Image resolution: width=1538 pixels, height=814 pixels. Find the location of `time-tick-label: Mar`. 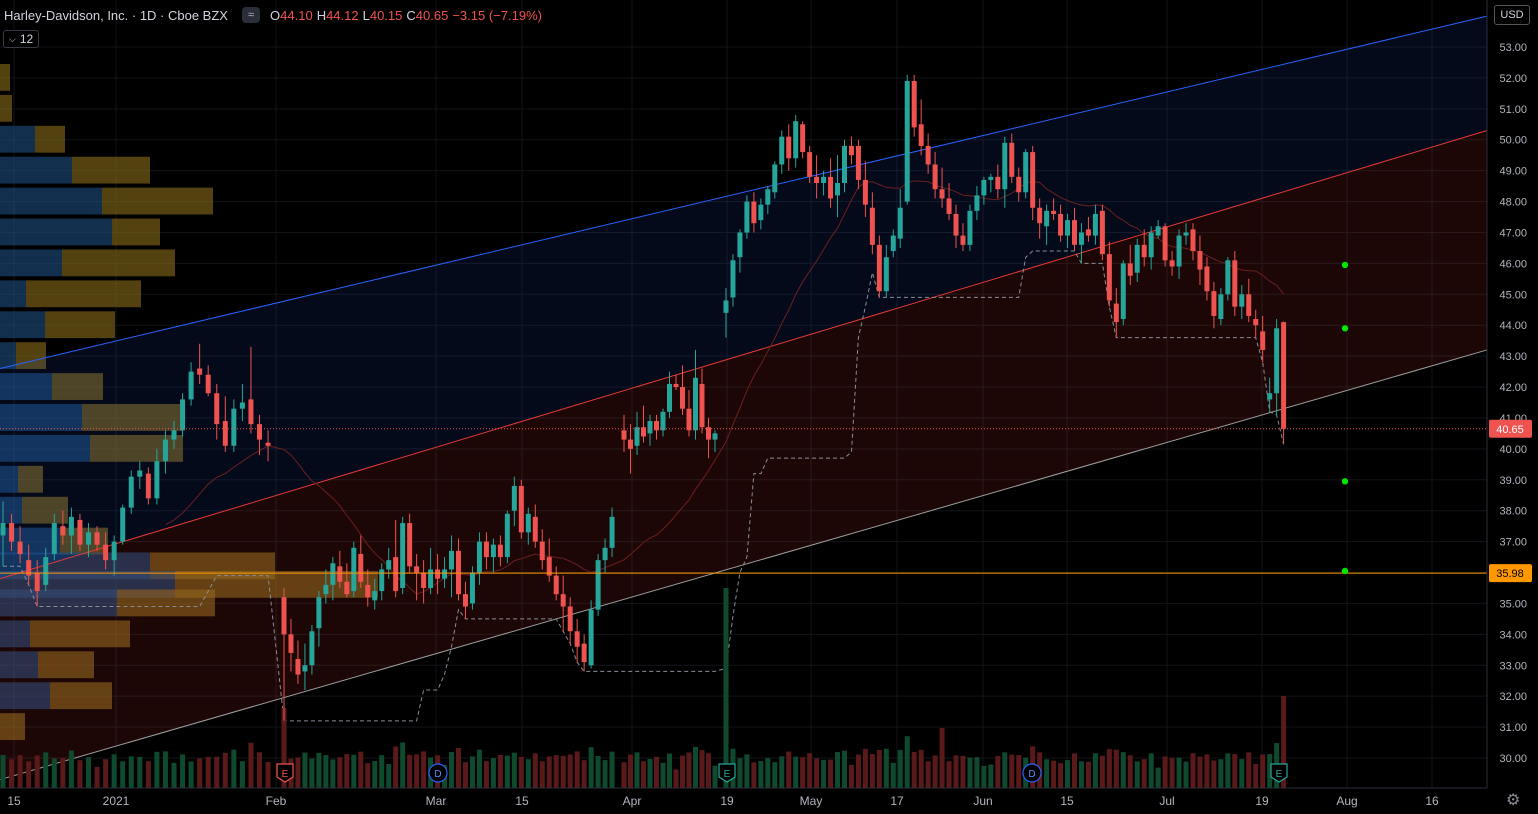

time-tick-label: Mar is located at coordinates (436, 801).